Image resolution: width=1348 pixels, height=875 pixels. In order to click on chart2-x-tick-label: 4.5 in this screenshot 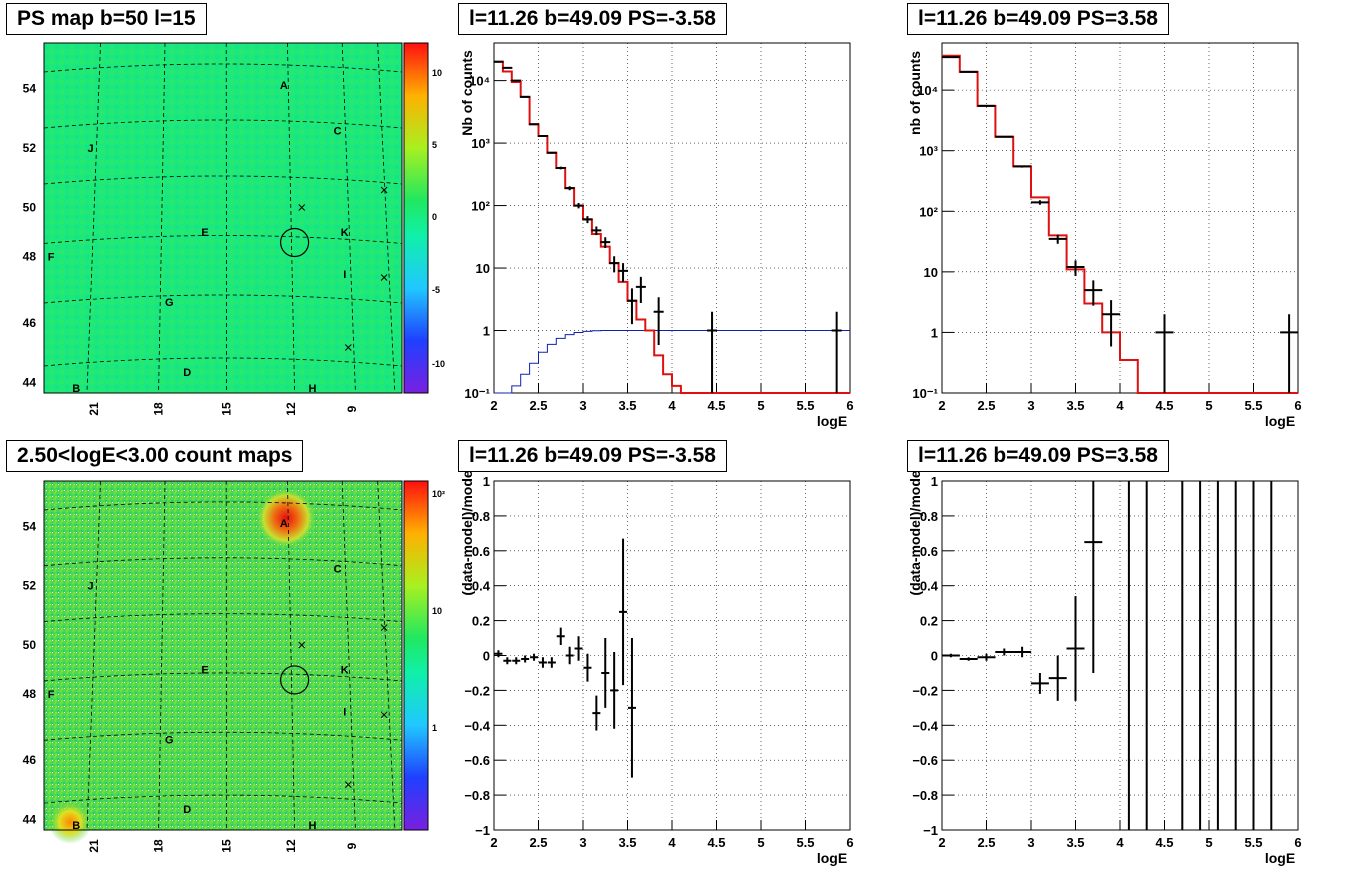, I will do `click(716, 842)`.